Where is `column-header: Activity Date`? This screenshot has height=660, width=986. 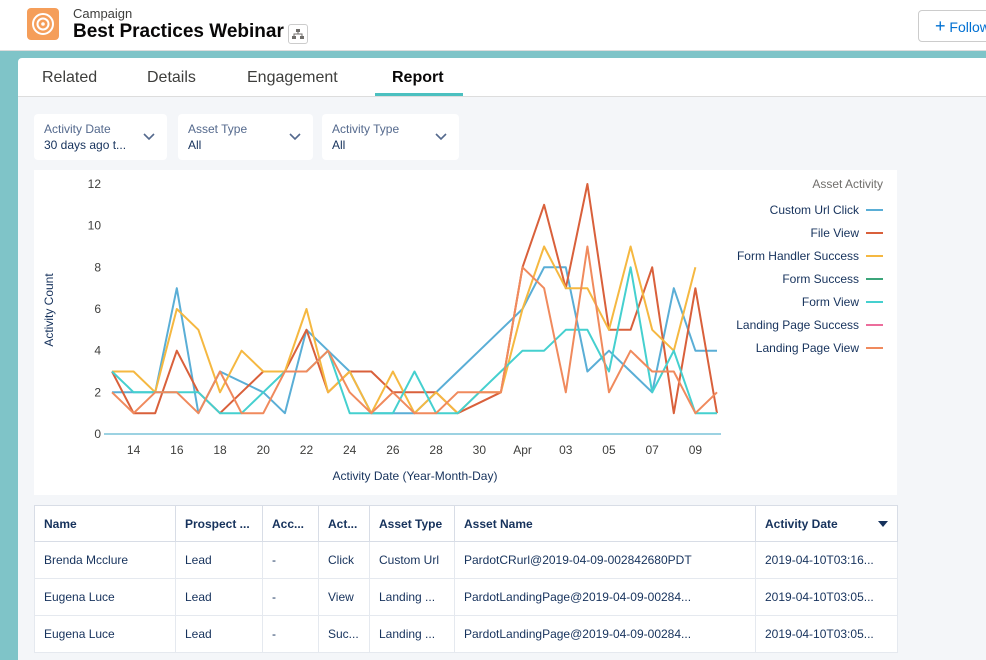
column-header: Activity Date is located at coordinates (826, 523).